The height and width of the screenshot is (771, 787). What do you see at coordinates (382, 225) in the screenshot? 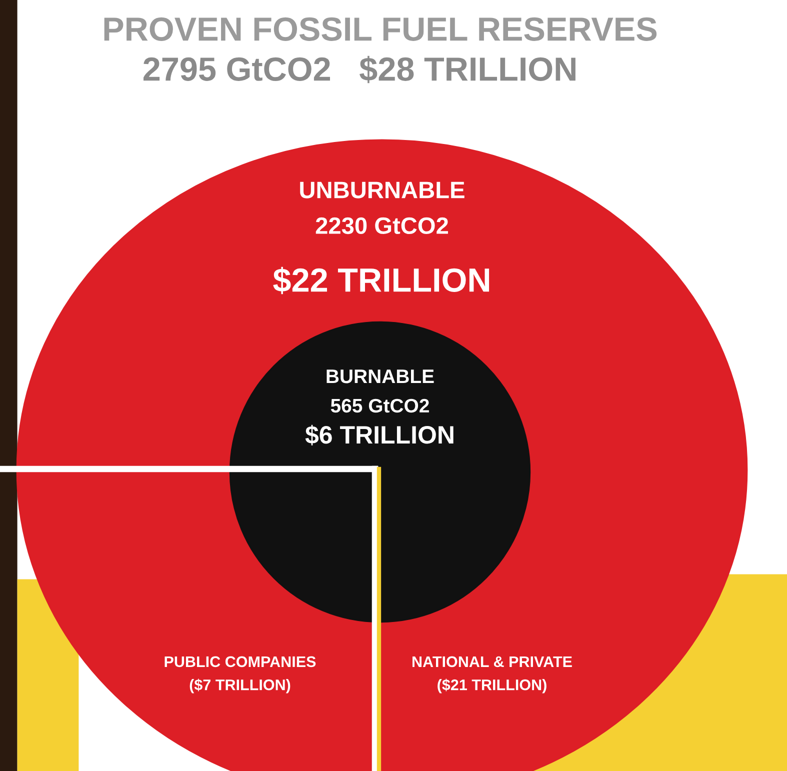
I see `data-label: 2230 GtCO2` at bounding box center [382, 225].